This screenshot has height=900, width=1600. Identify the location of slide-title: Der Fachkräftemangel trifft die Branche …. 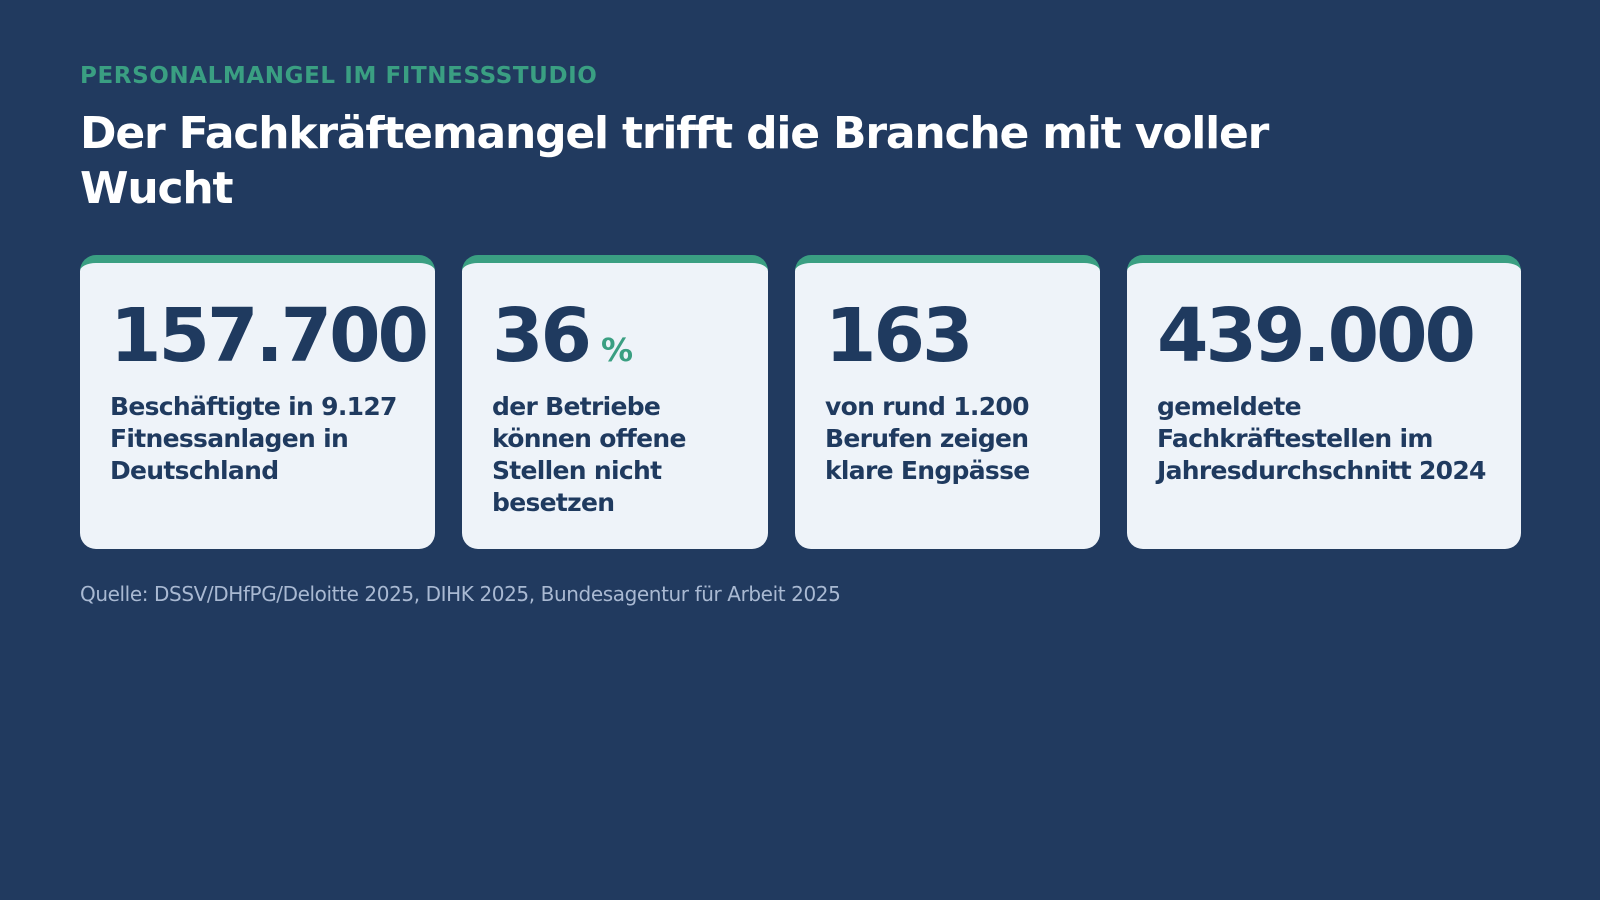
(674, 161).